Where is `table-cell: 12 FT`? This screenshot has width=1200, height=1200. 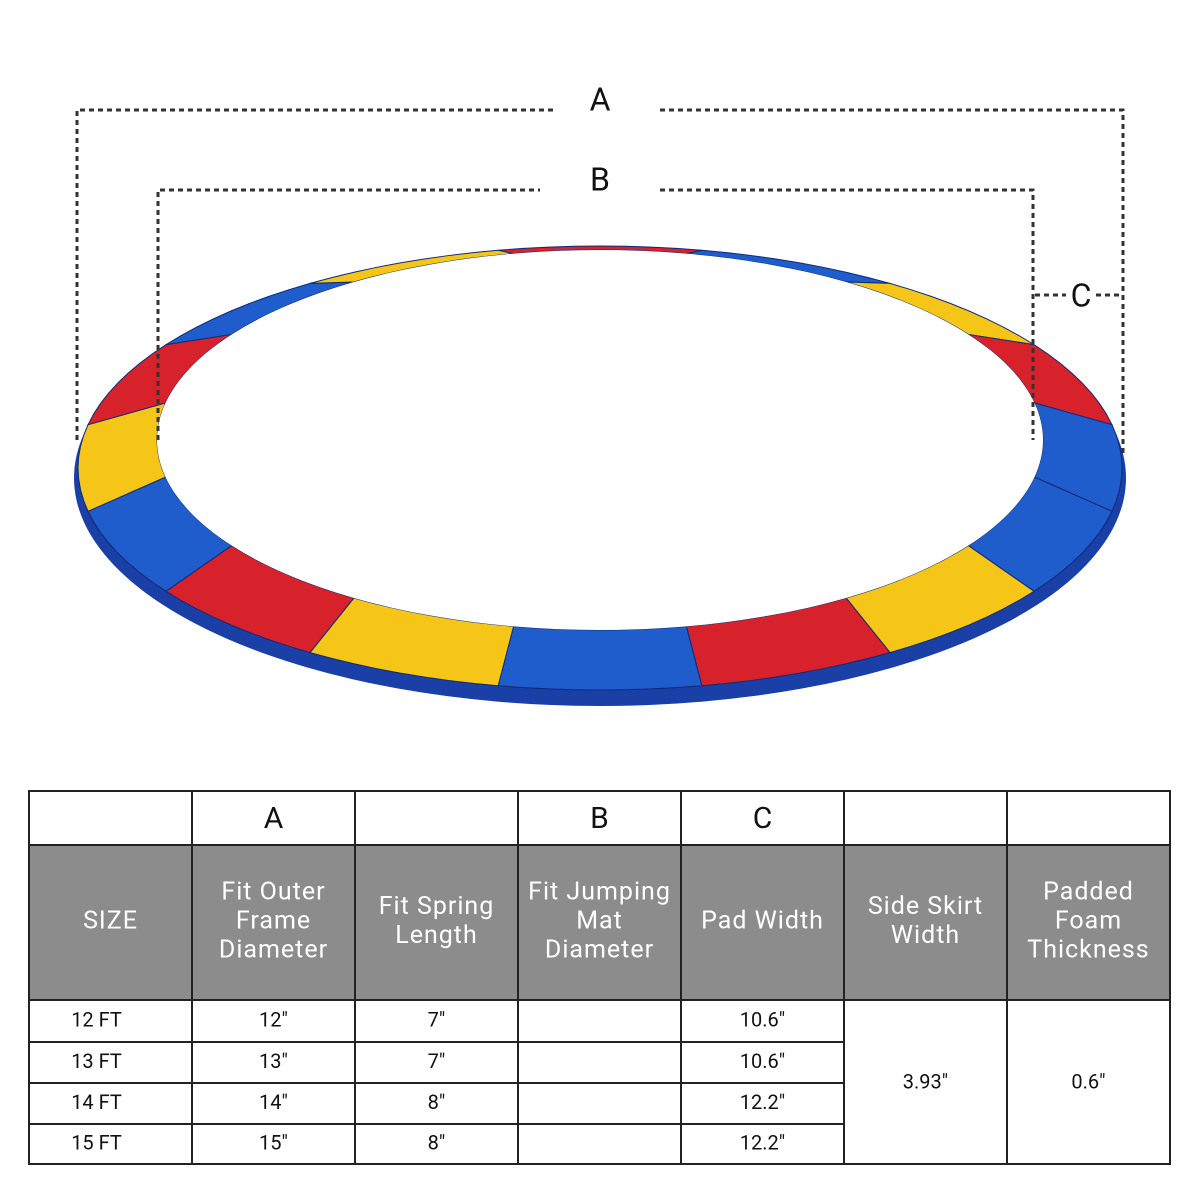
table-cell: 12 FT is located at coordinates (96, 1019).